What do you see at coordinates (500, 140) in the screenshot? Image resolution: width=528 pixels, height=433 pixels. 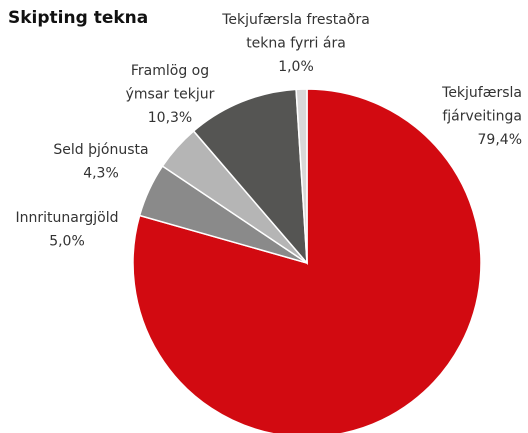 I see `slice-value-label: 79,4%` at bounding box center [500, 140].